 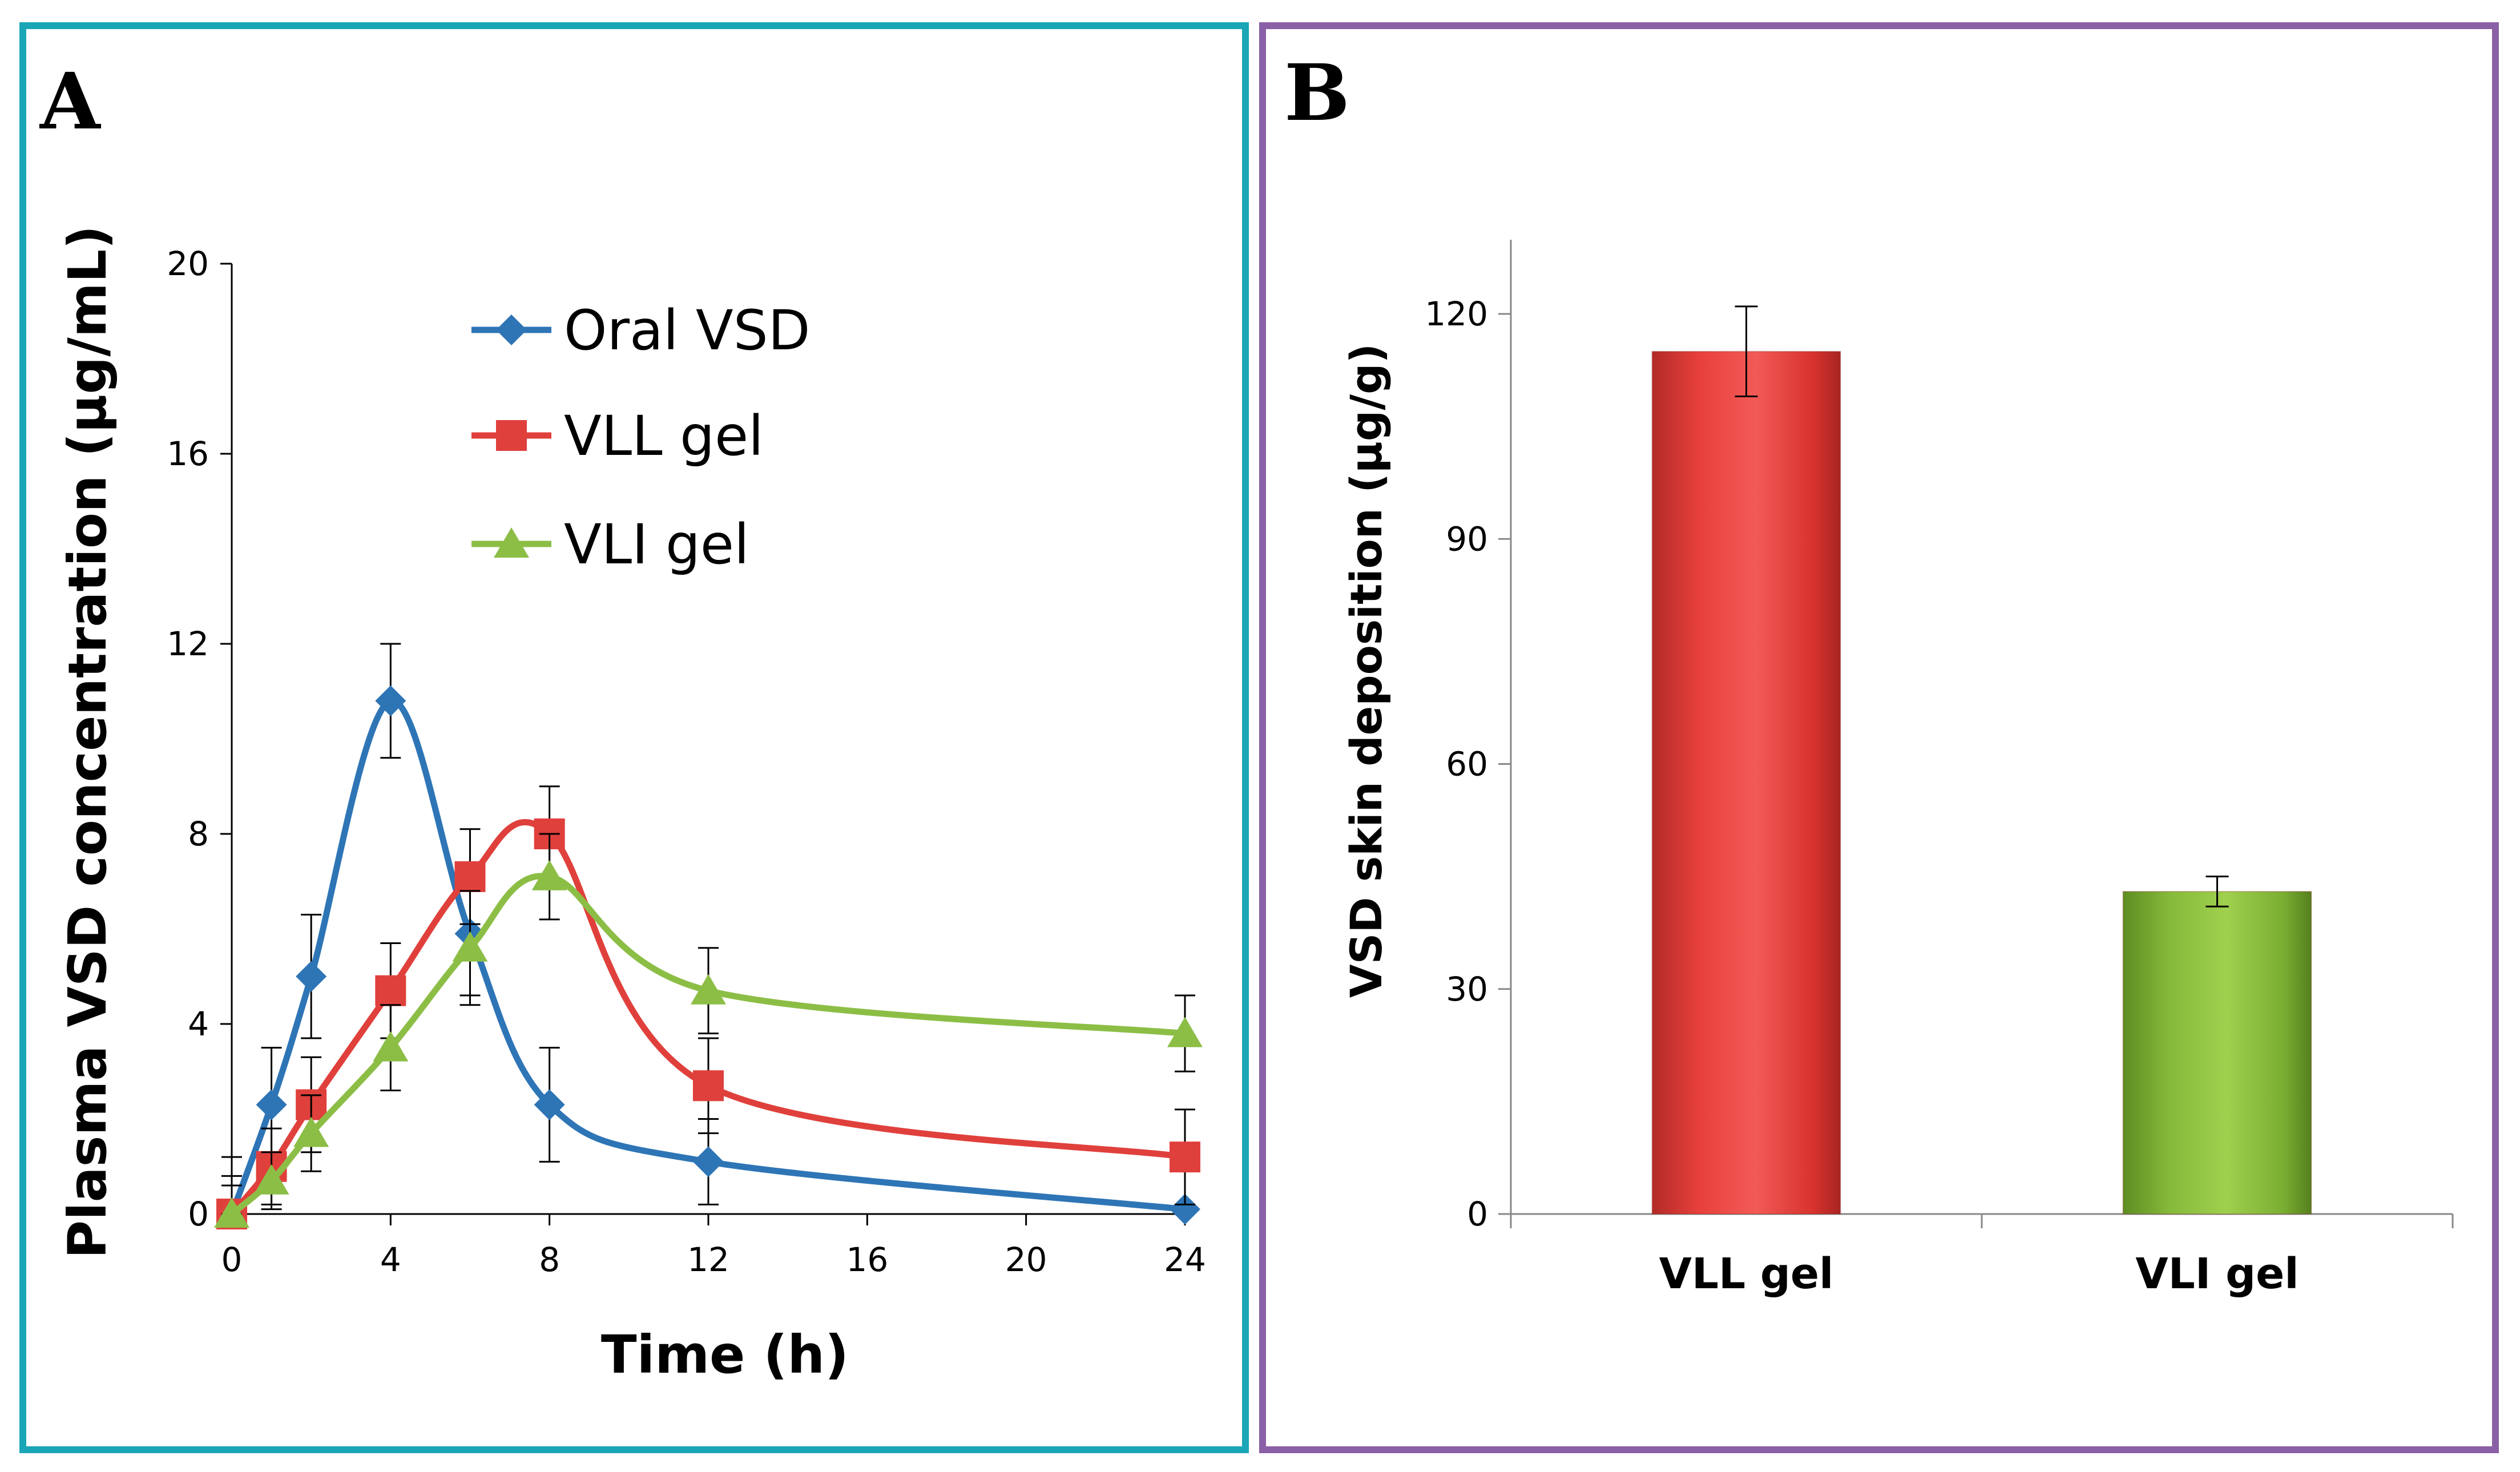 What do you see at coordinates (1456, 314) in the screenshot?
I see `panel-b-y-tick-label: 120` at bounding box center [1456, 314].